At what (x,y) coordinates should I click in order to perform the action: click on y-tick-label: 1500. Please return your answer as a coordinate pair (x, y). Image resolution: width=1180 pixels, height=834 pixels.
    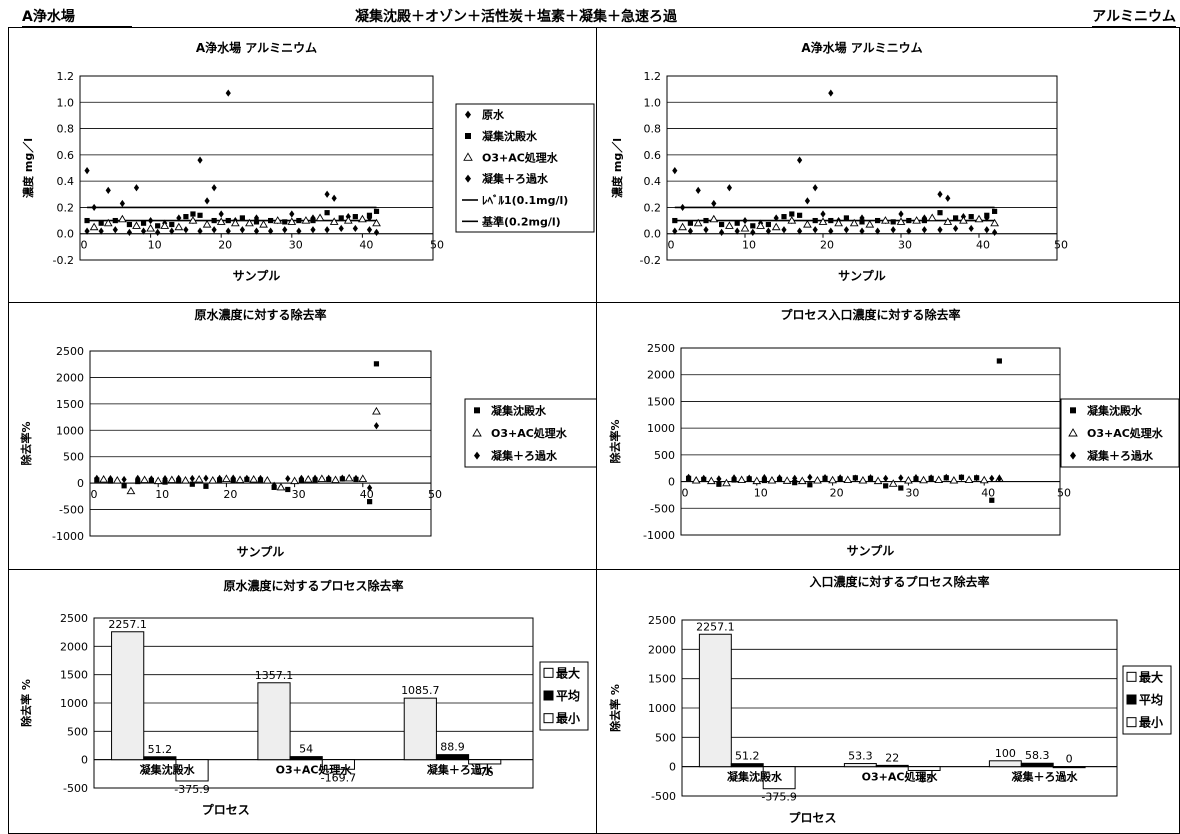
    Looking at the image, I should click on (661, 401).